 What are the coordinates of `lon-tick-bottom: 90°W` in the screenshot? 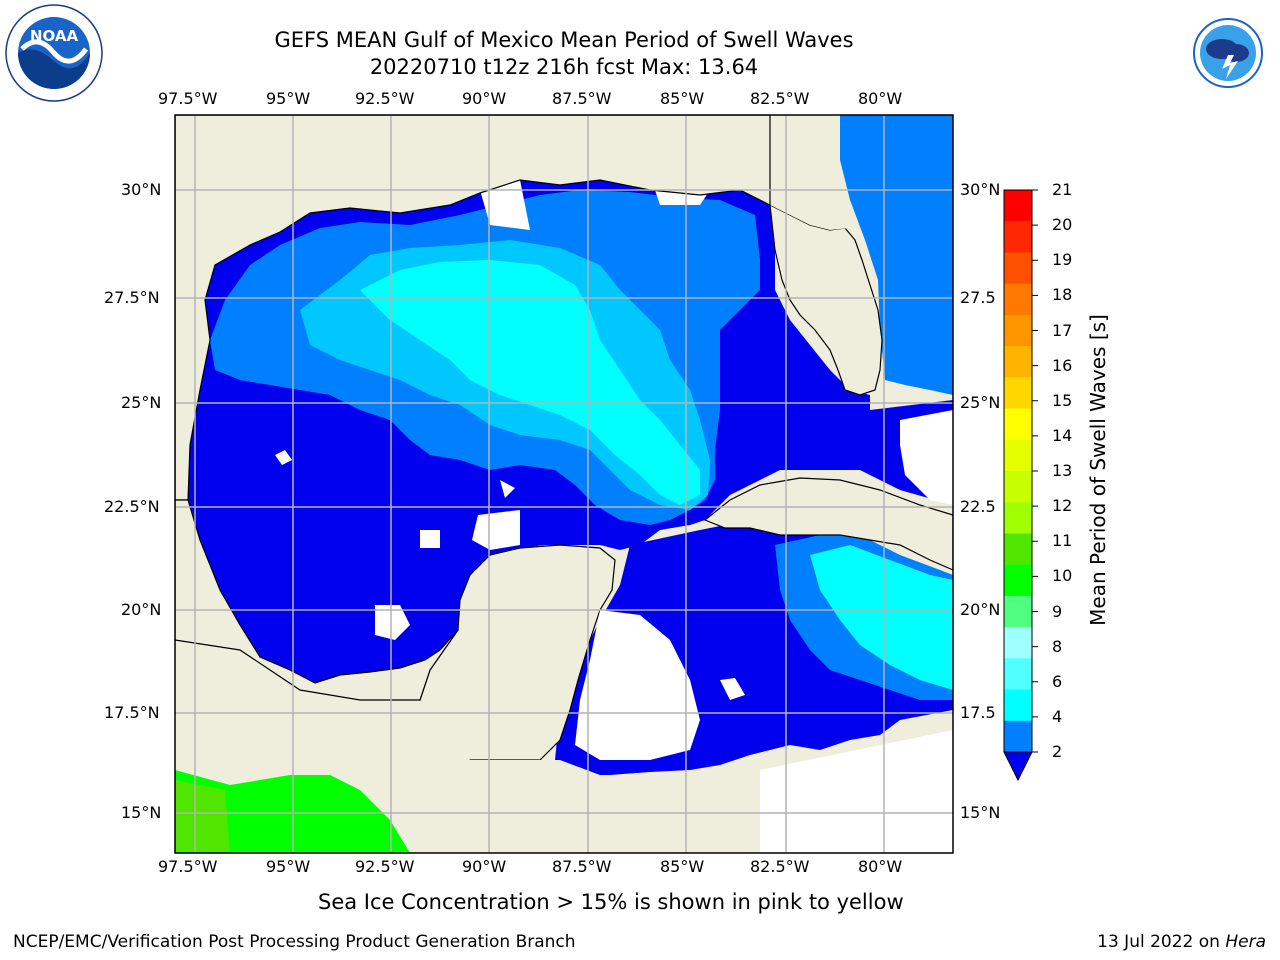 It's located at (484, 866).